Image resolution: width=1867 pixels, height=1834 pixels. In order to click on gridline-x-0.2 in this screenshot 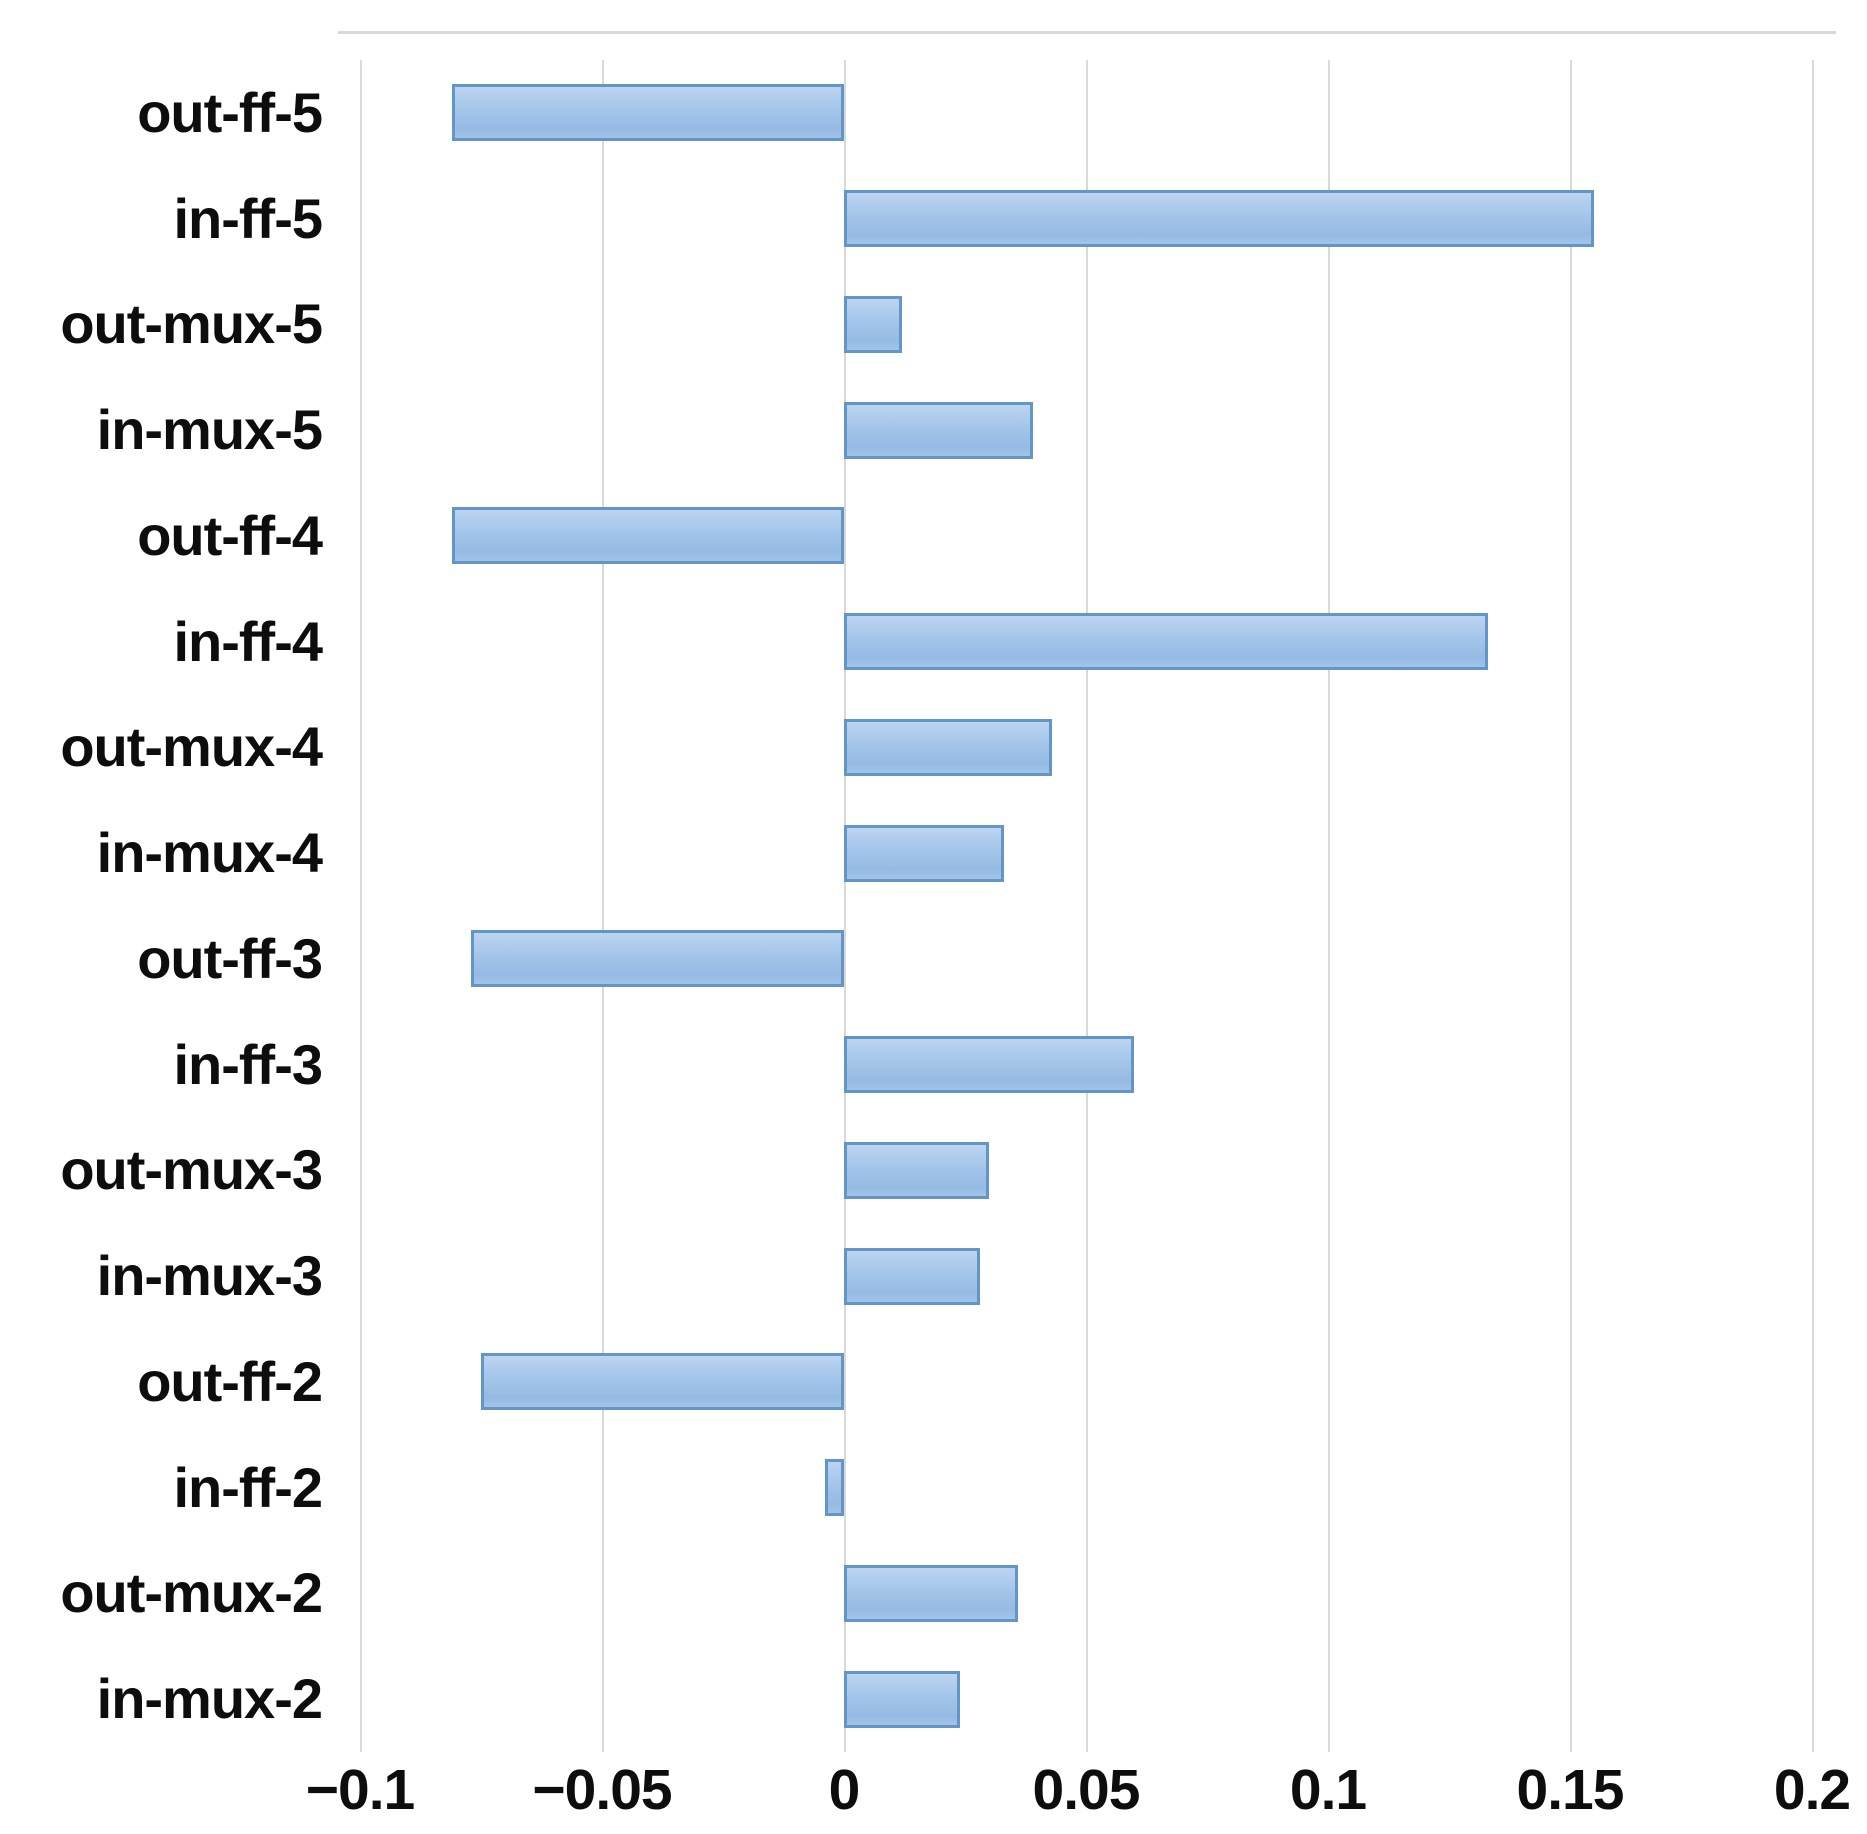, I will do `click(1813, 906)`.